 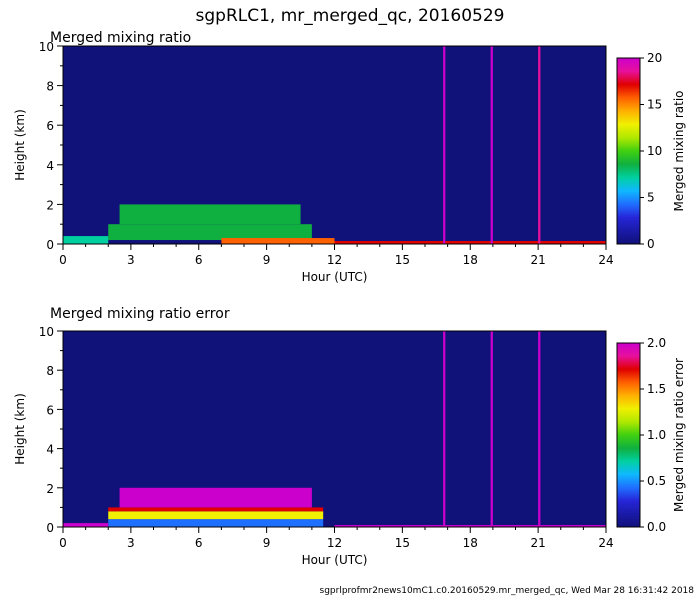 I want to click on colorbar-tick-label: 10, so click(x=654, y=151).